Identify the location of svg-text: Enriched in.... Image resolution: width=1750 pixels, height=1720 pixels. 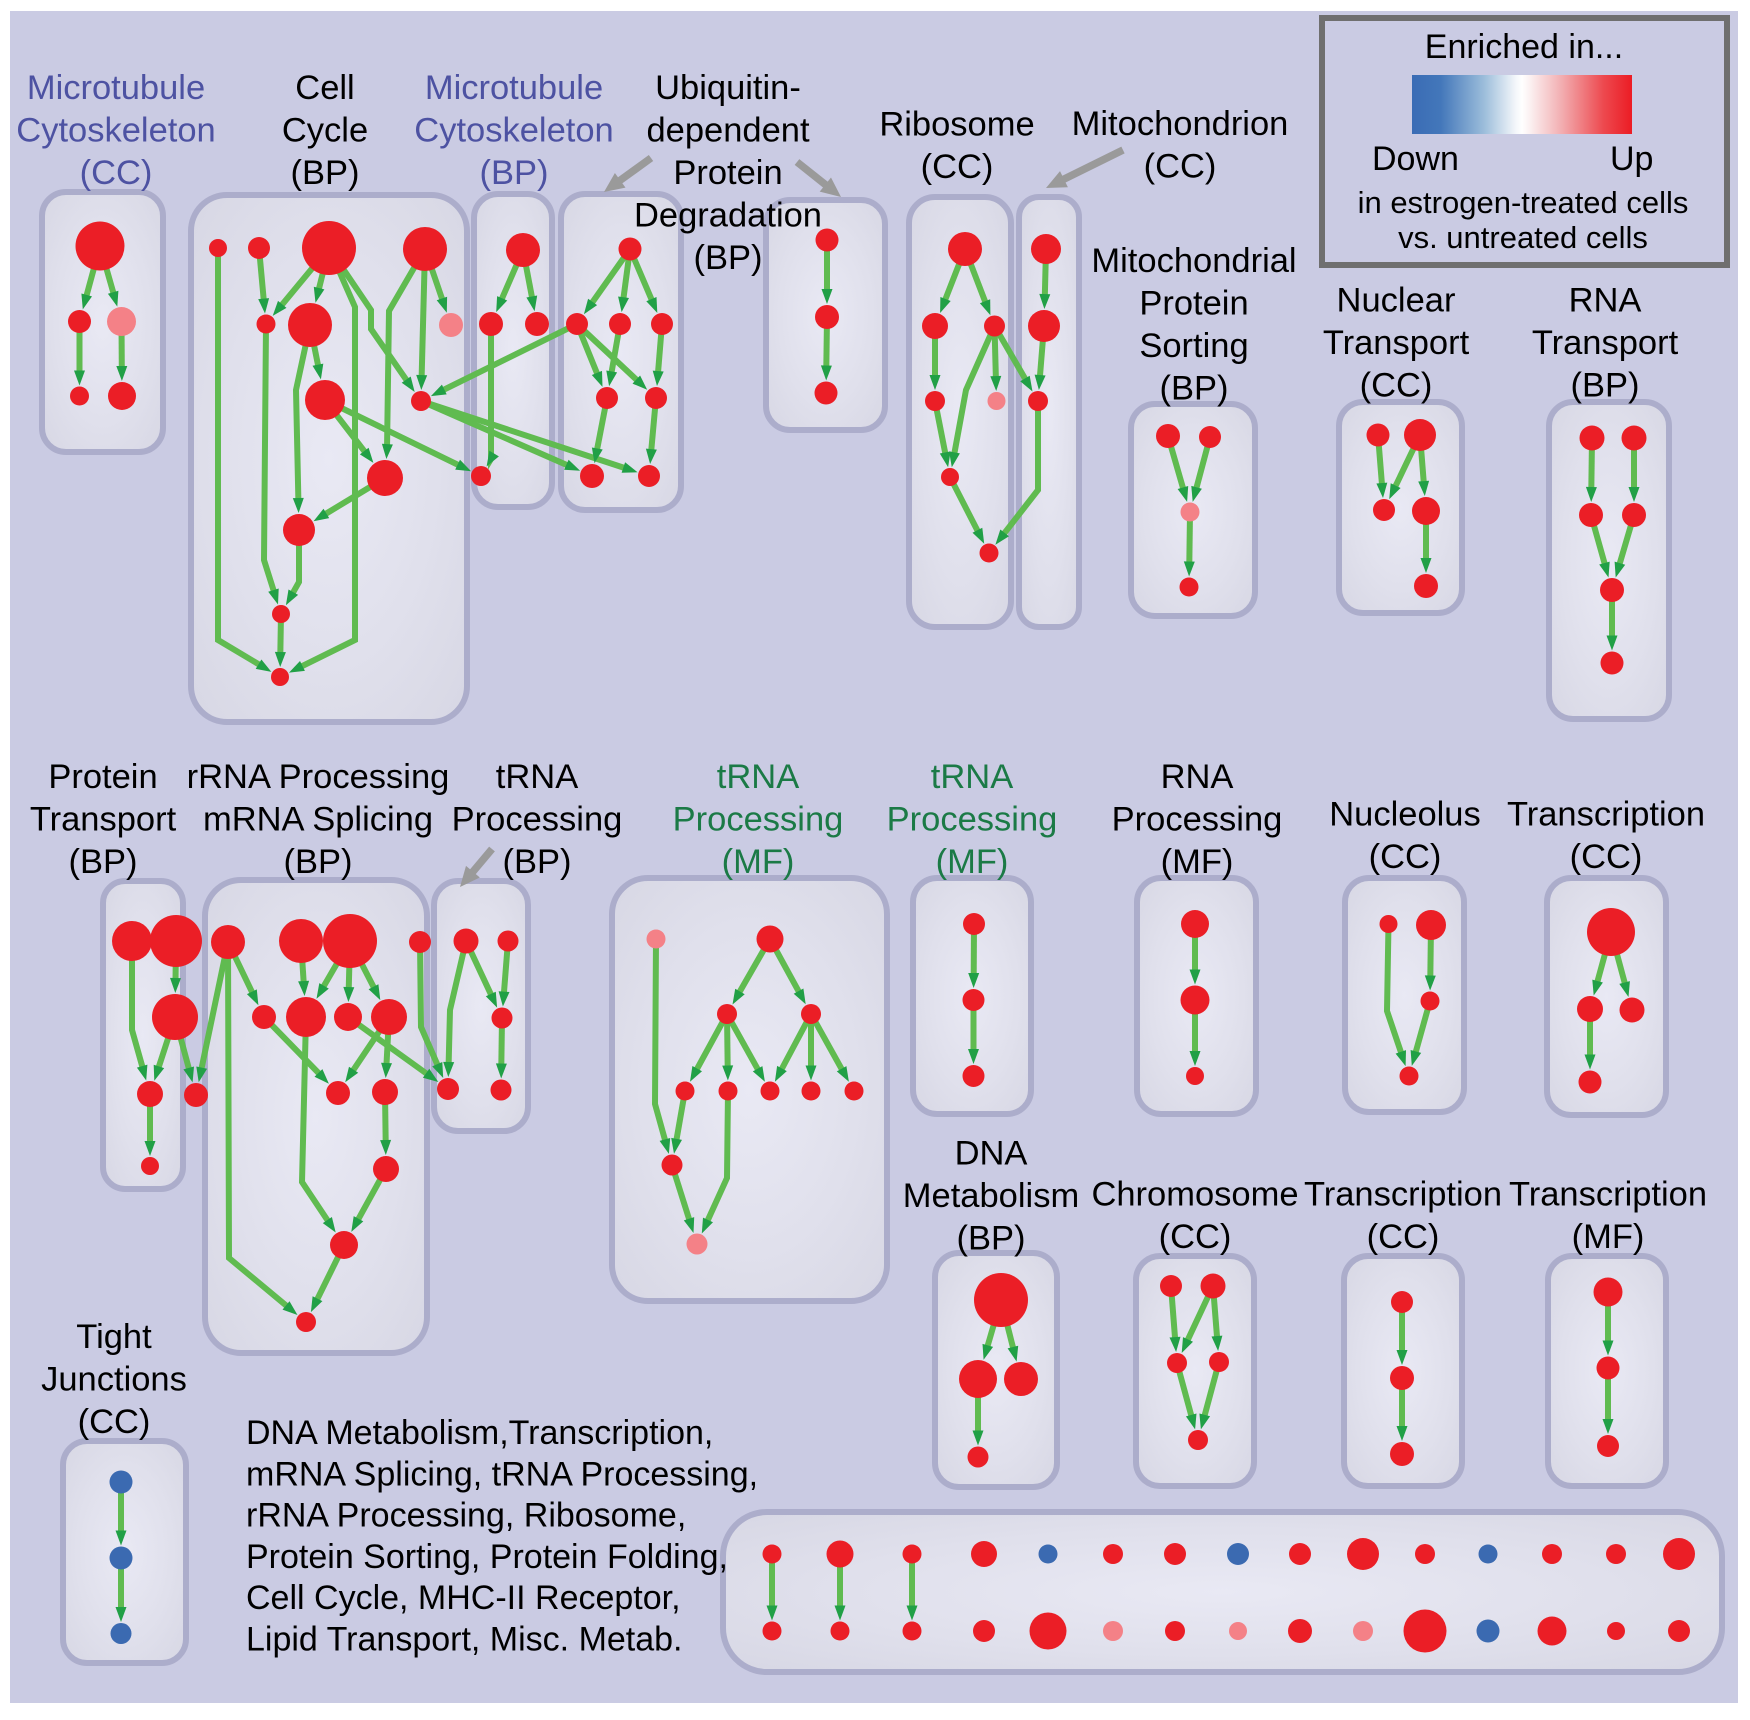
(1524, 47).